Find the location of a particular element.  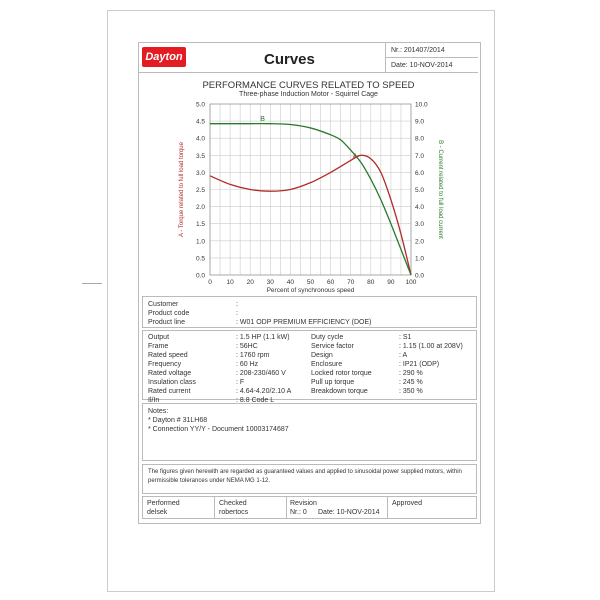

y-tick-label: 4.5 is located at coordinates (200, 122).